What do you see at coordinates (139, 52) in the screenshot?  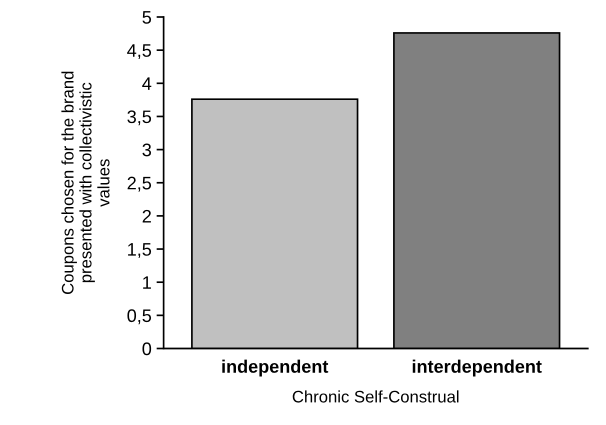 I see `y-tick-label: 4,5` at bounding box center [139, 52].